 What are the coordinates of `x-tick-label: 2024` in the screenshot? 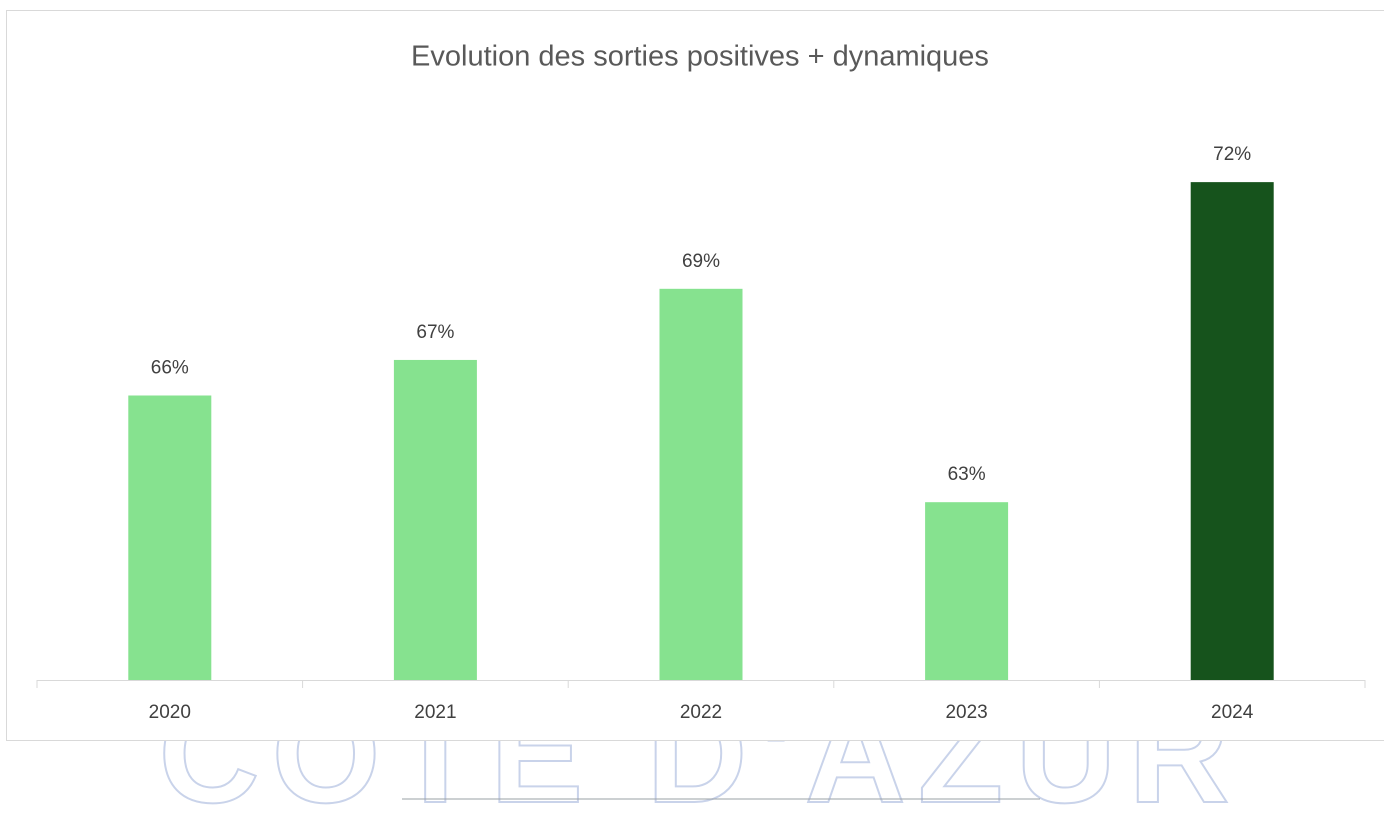 It's located at (1232, 712).